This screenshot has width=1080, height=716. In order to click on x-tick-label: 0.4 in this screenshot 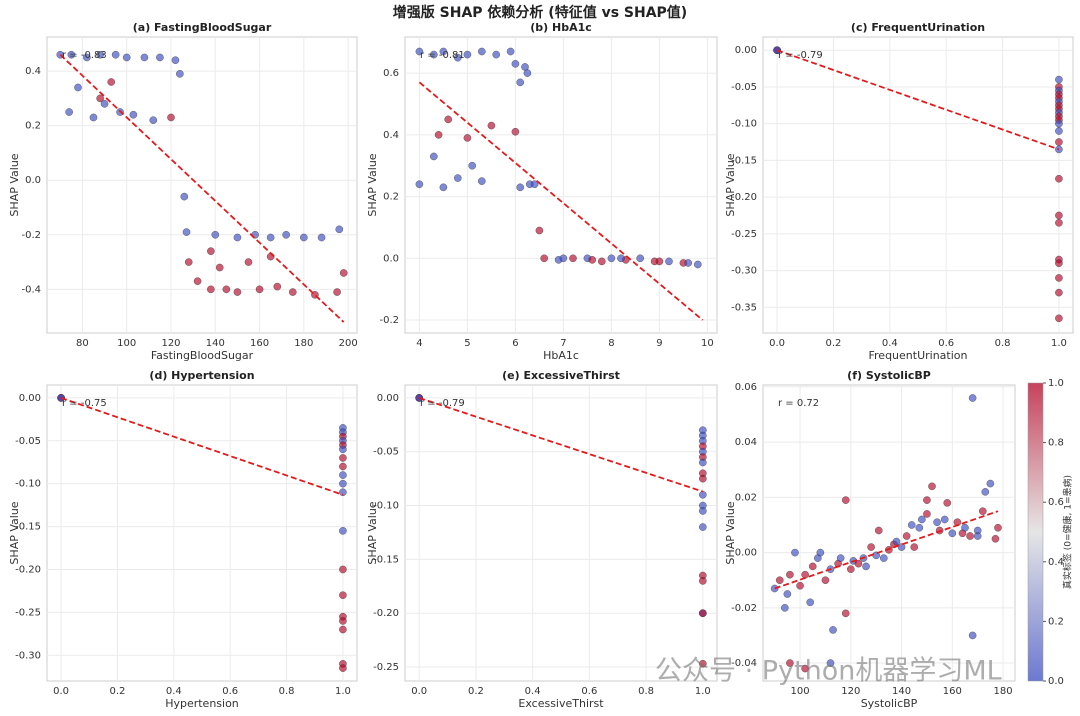, I will do `click(890, 343)`.